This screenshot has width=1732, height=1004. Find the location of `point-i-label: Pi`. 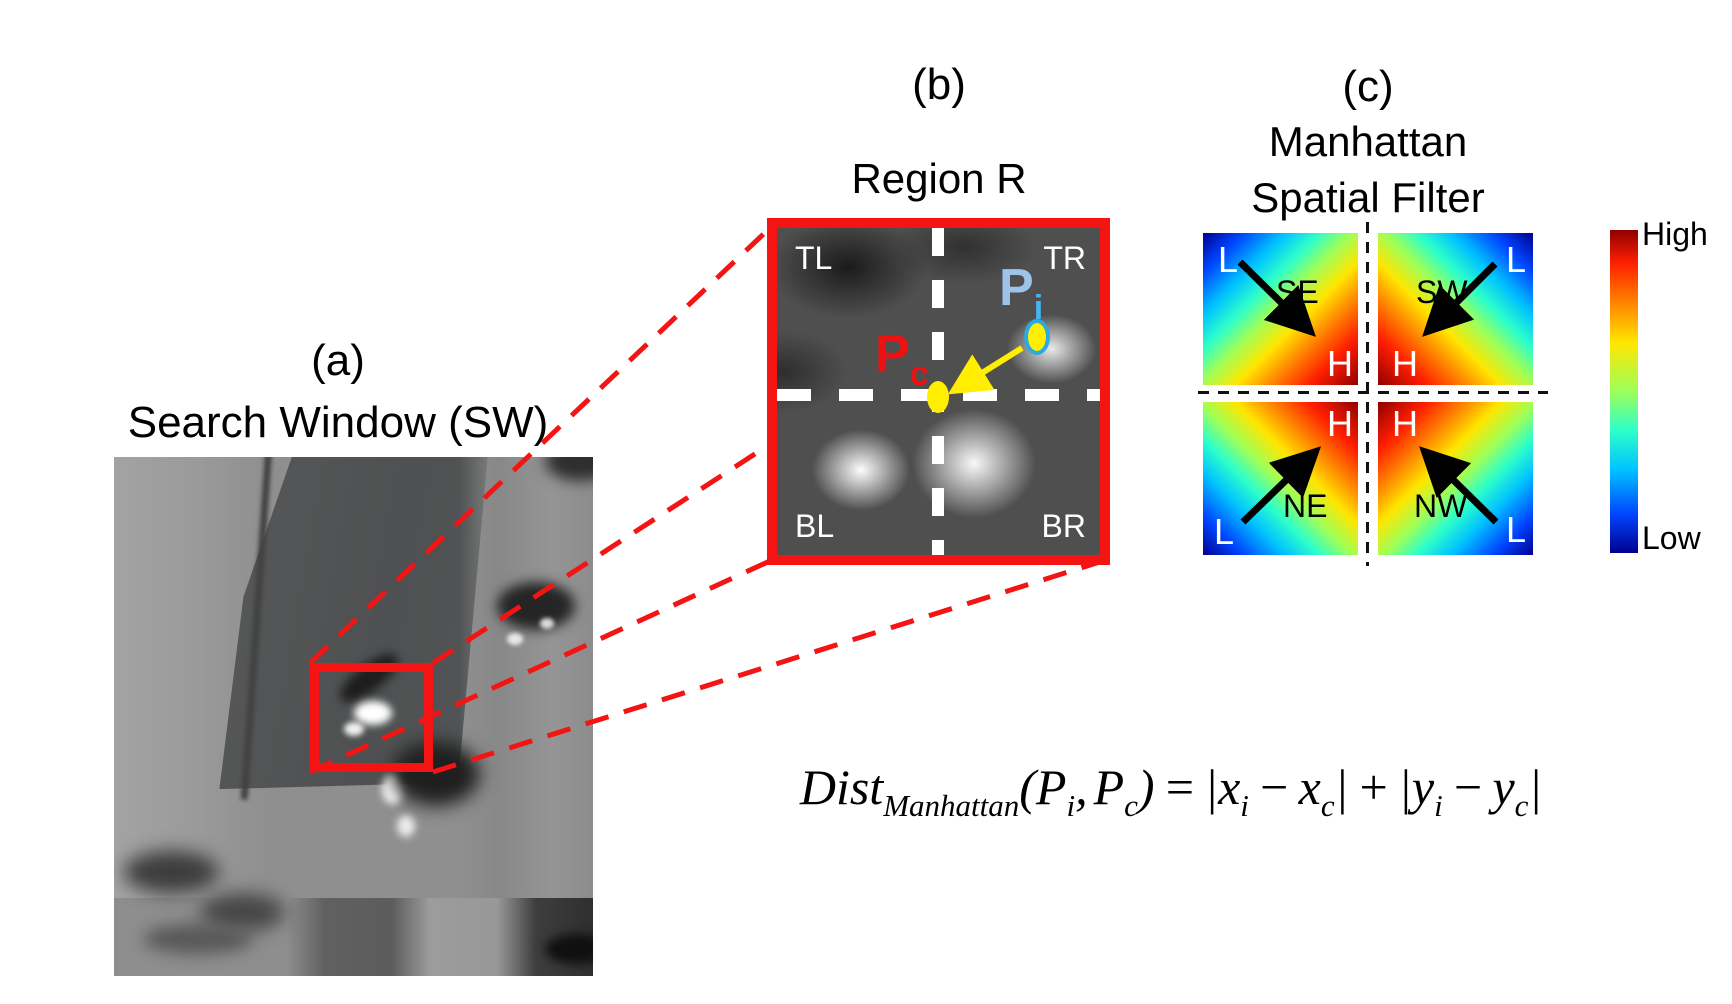

point-i-label: Pi is located at coordinates (1021, 293).